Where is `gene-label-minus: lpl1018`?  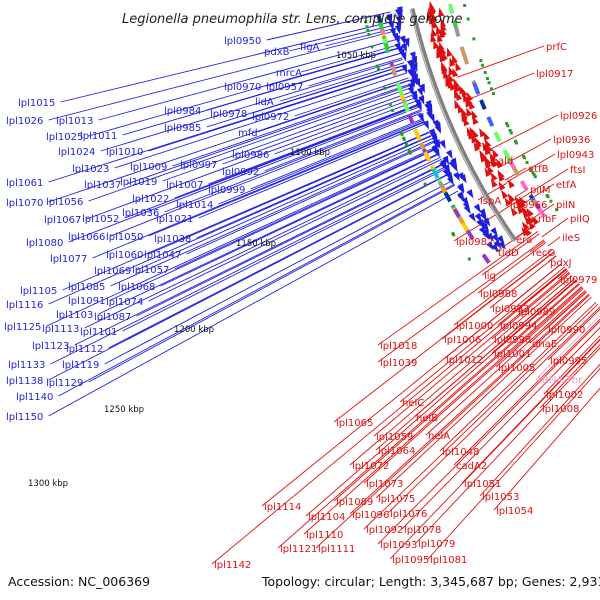 gene-label-minus: lpl1018 is located at coordinates (398, 346).